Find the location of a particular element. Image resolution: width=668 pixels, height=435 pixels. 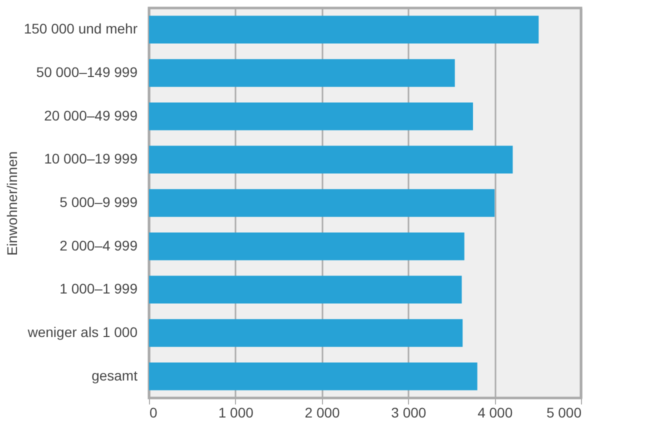

x-tick-label: 5 000 is located at coordinates (564, 412).